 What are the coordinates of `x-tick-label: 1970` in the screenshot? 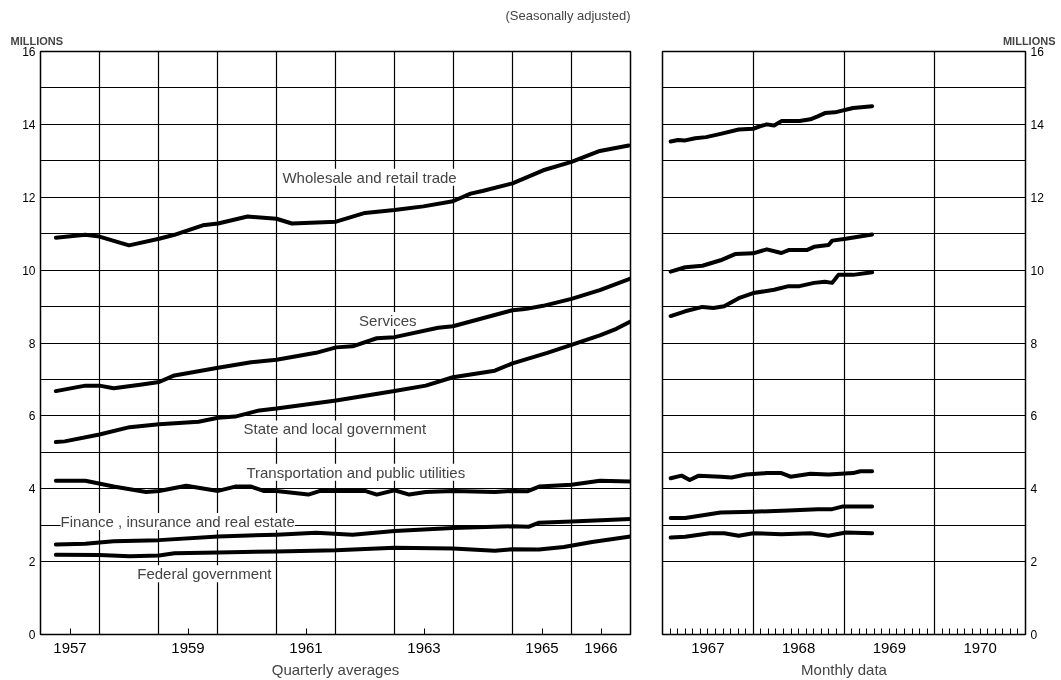 It's located at (980, 647).